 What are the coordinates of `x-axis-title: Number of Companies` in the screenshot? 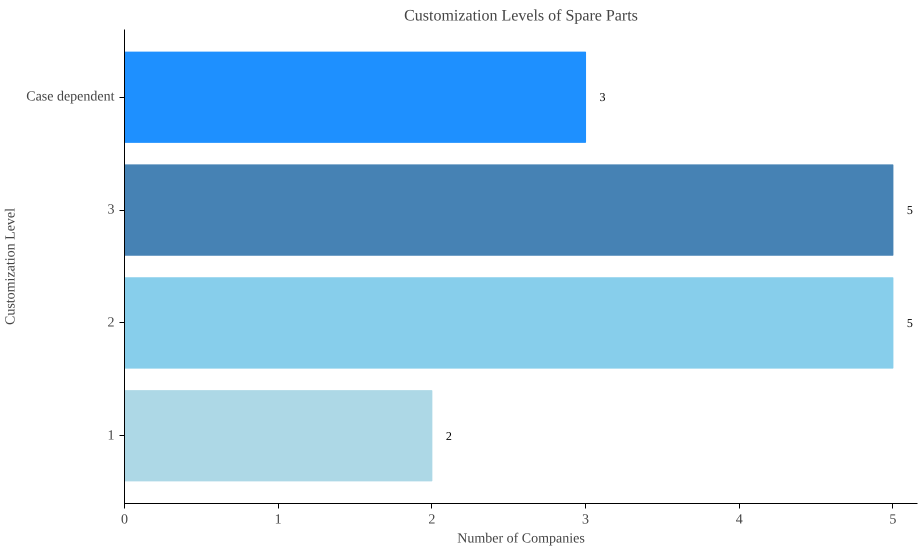 It's located at (521, 539).